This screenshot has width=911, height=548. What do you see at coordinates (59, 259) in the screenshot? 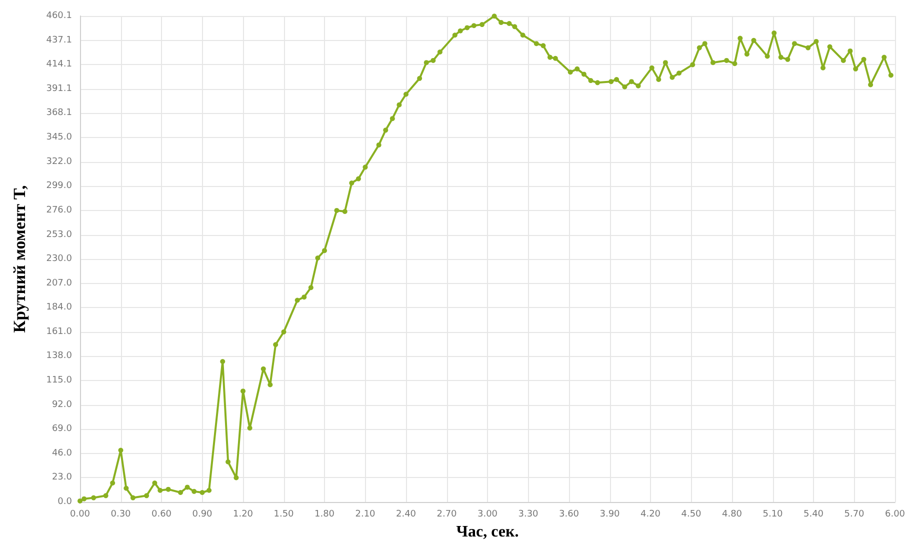
I see `y-tick-label: 230.0` at bounding box center [59, 259].